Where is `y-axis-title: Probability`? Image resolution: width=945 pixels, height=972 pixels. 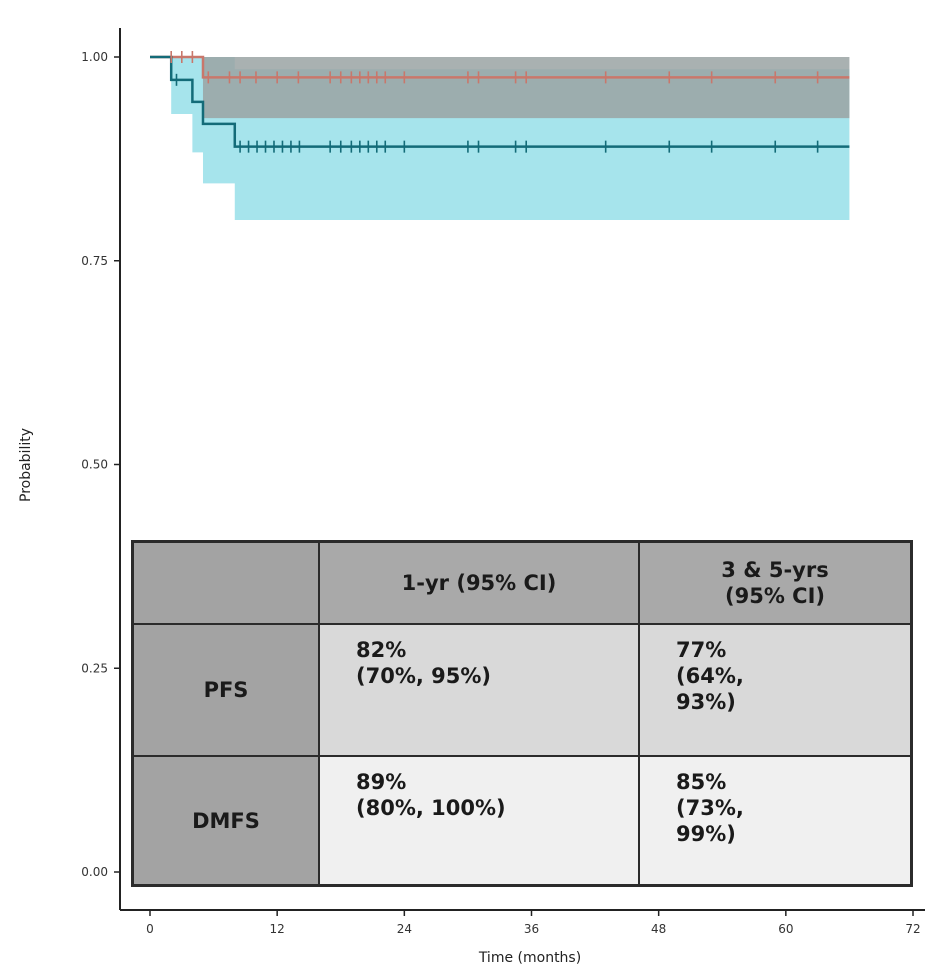
y-axis-title: Probability is located at coordinates (26, 465).